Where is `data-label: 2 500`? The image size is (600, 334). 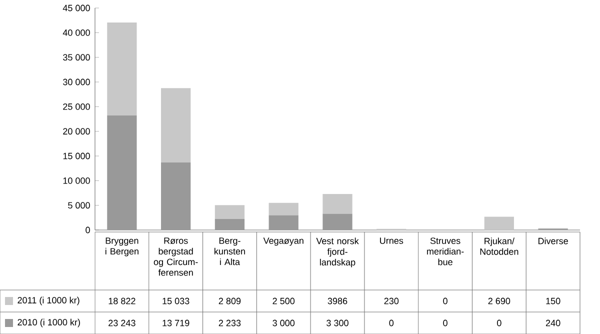
data-label: 2 500 is located at coordinates (283, 301).